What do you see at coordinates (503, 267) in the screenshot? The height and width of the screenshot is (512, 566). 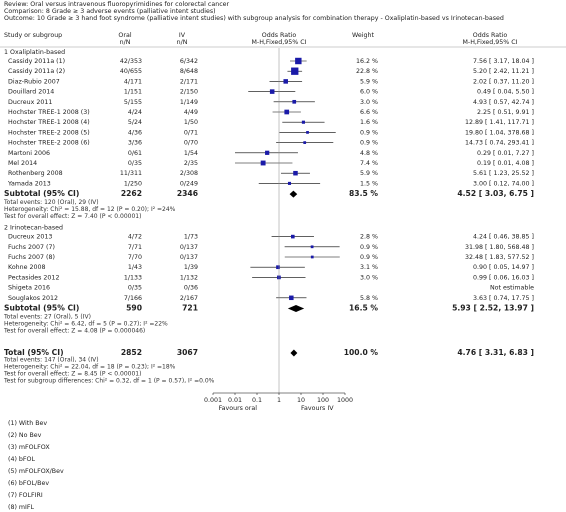 I see `odds-ratio: 0.90 [ 0.05, 14.97 ]` at bounding box center [503, 267].